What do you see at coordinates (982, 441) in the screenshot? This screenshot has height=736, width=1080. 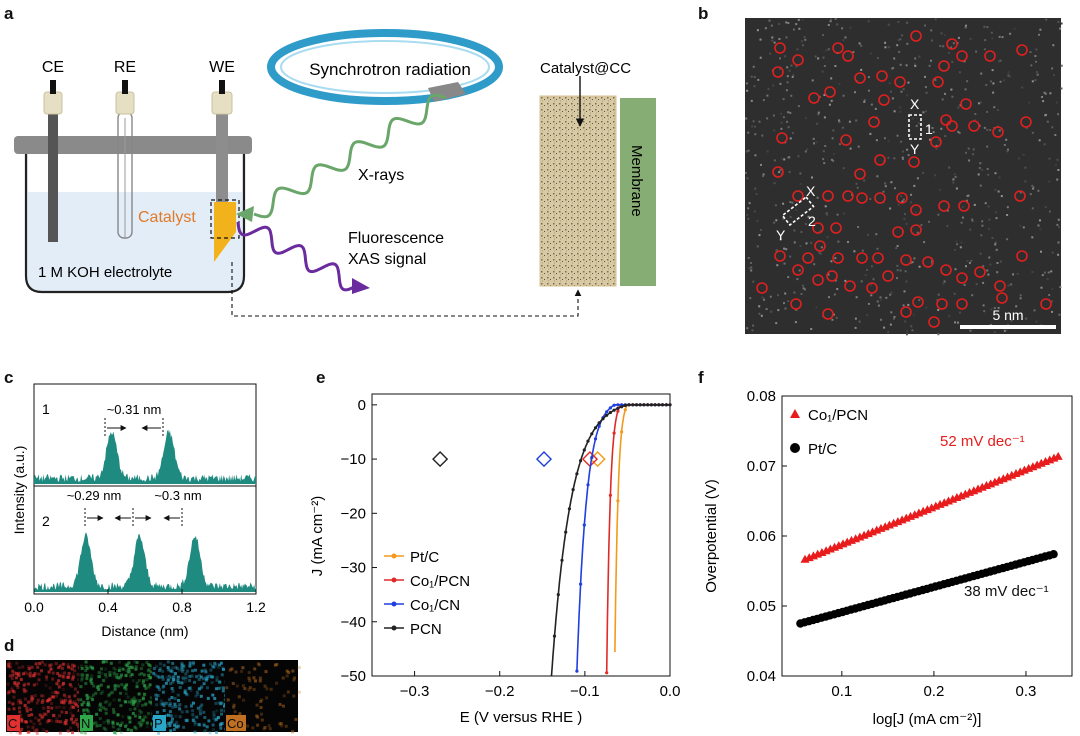 I see `slope-label-co1-pcn: 52 mV dec⁻¹` at bounding box center [982, 441].